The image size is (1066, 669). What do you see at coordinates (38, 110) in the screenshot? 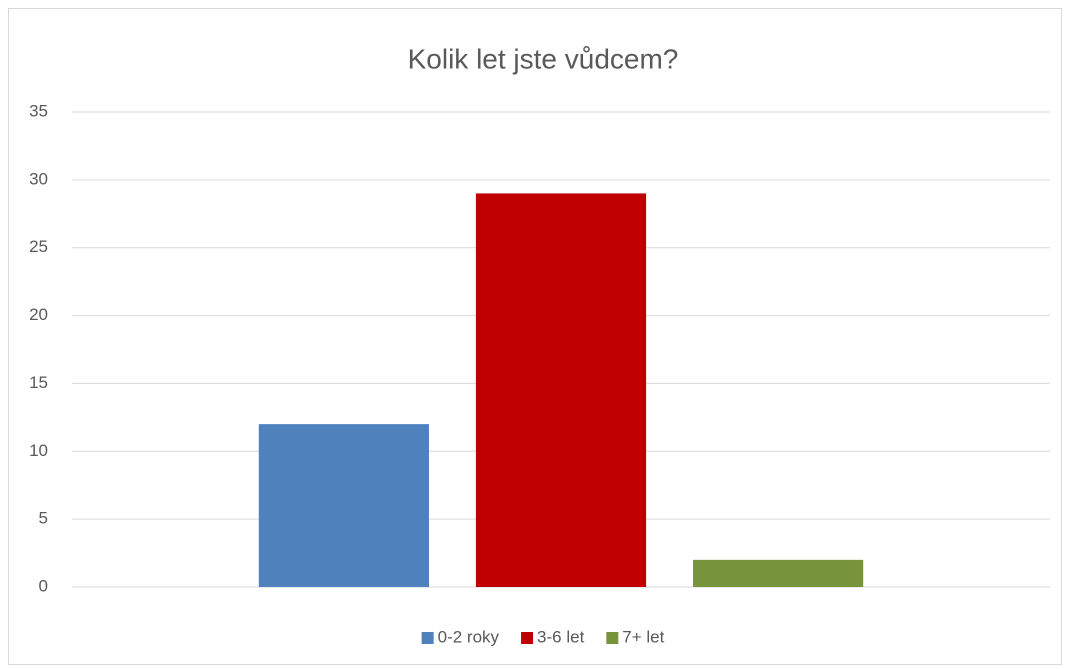
I see `y-tick-label: 35` at bounding box center [38, 110].